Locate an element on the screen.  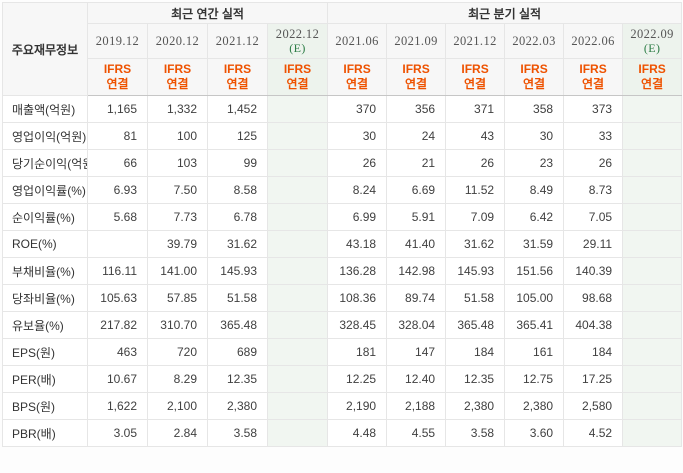
table-cell: 8.73 is located at coordinates (593, 190).